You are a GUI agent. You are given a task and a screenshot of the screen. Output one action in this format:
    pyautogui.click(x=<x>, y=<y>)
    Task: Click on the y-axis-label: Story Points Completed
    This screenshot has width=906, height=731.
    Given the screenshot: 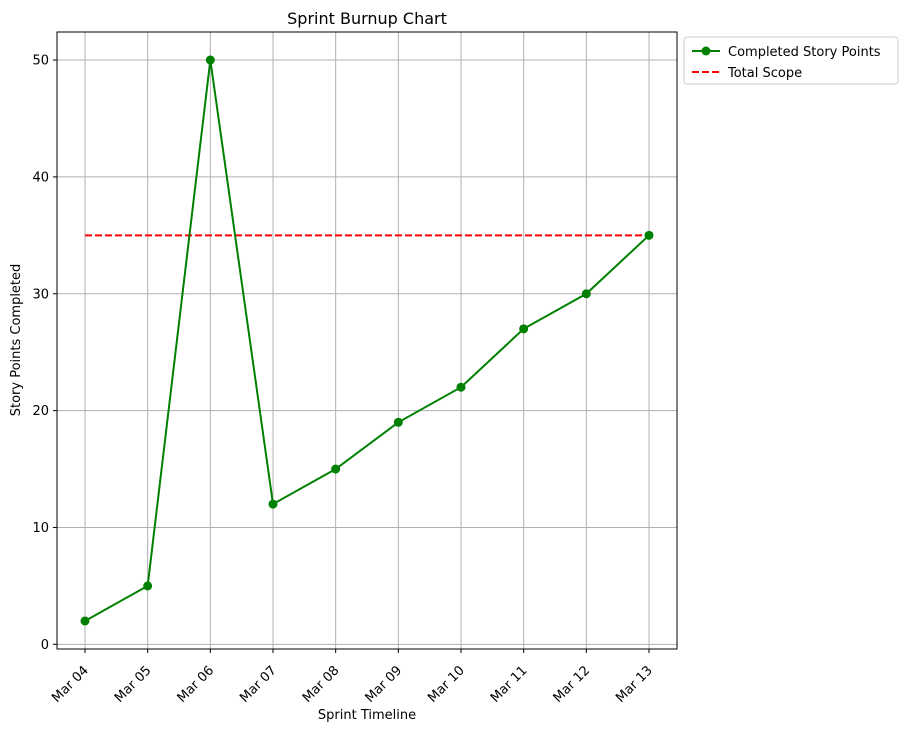 What is the action you would take?
    pyautogui.click(x=16, y=340)
    